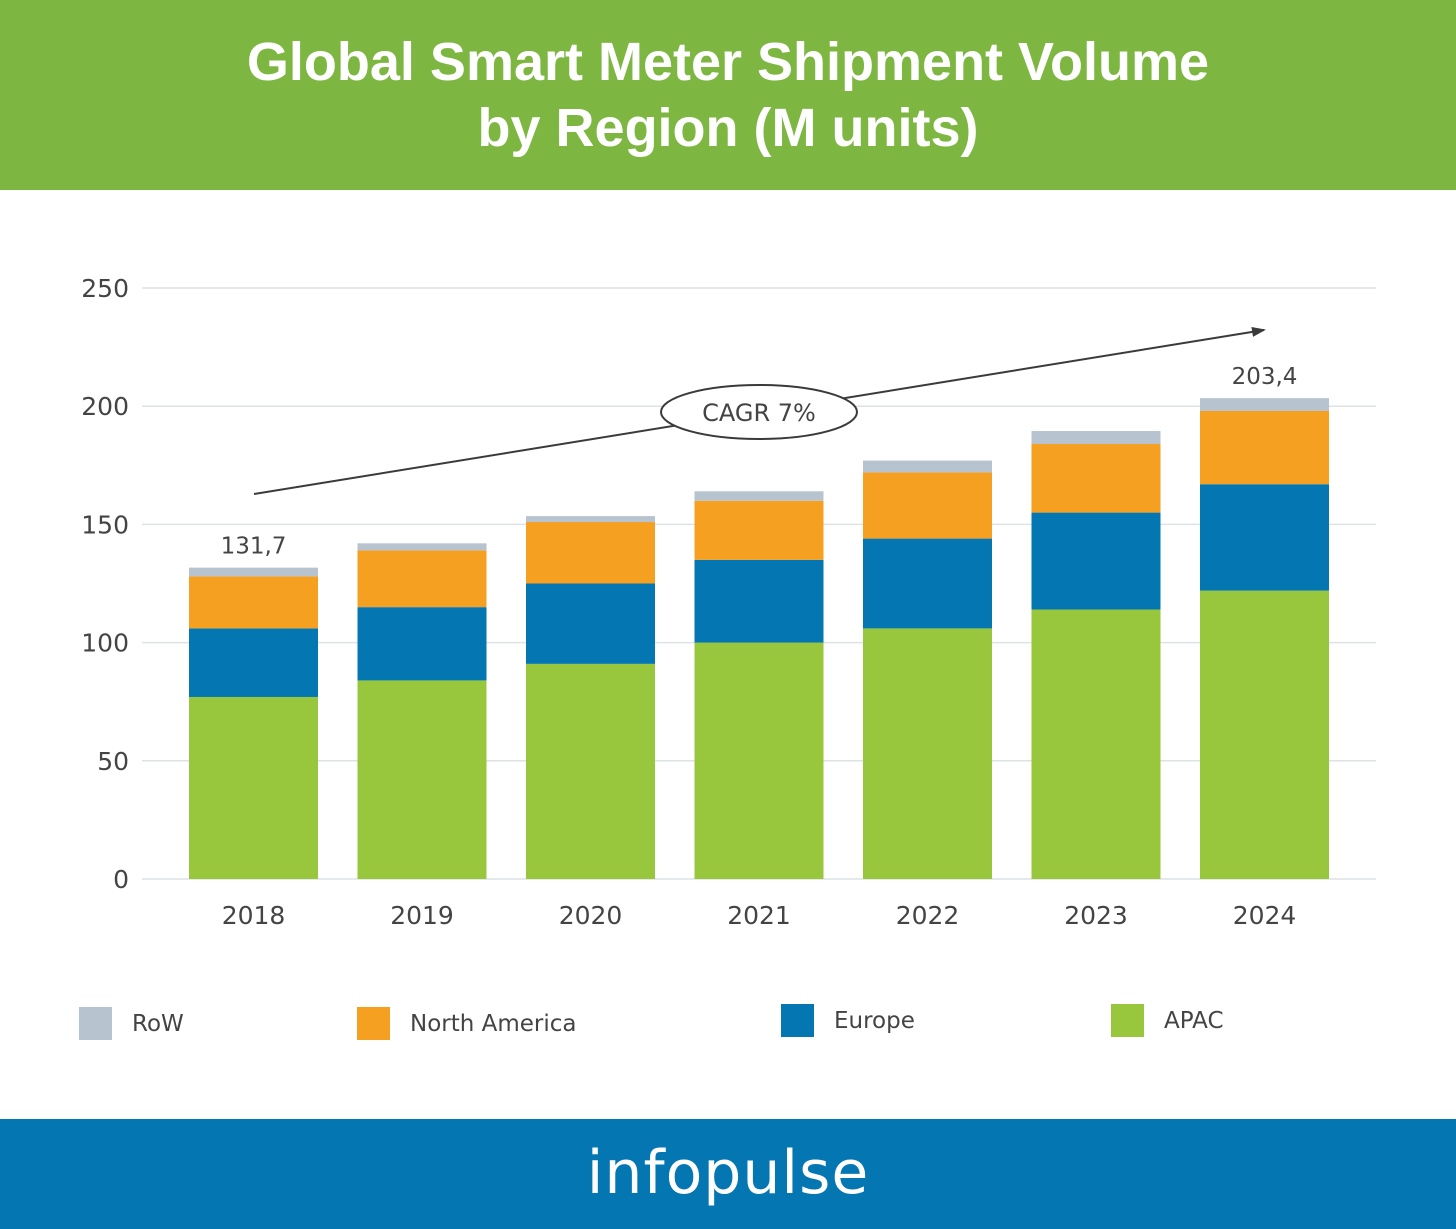 The image size is (1456, 1229). I want to click on bar-europe-2020, so click(590, 623).